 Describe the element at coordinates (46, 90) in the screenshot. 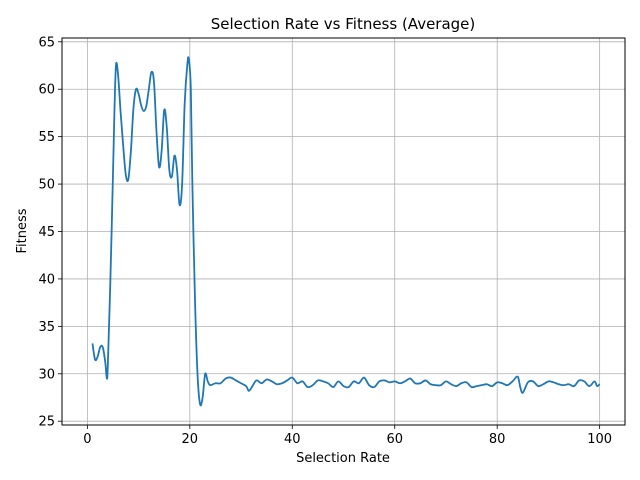

I see `y-tick-label: 60` at that location.